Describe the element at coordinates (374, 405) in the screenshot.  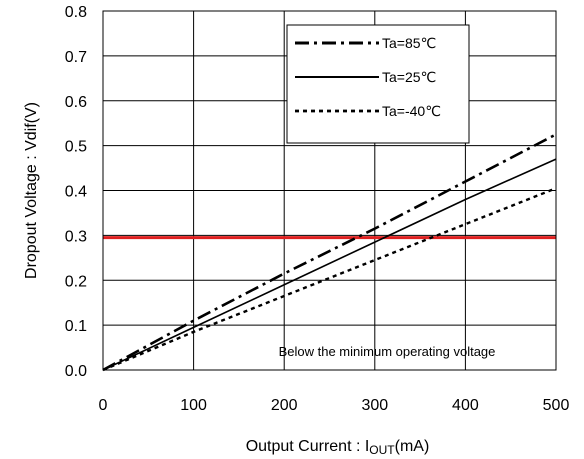
I see `x-tick-label-3: 300` at that location.